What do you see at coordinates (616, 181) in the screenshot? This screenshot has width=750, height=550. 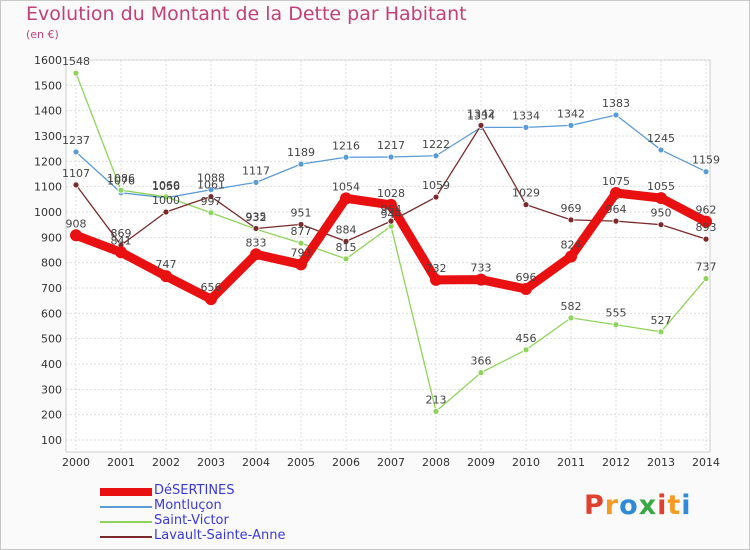 I see `data-label-d-sertines: 1075` at bounding box center [616, 181].